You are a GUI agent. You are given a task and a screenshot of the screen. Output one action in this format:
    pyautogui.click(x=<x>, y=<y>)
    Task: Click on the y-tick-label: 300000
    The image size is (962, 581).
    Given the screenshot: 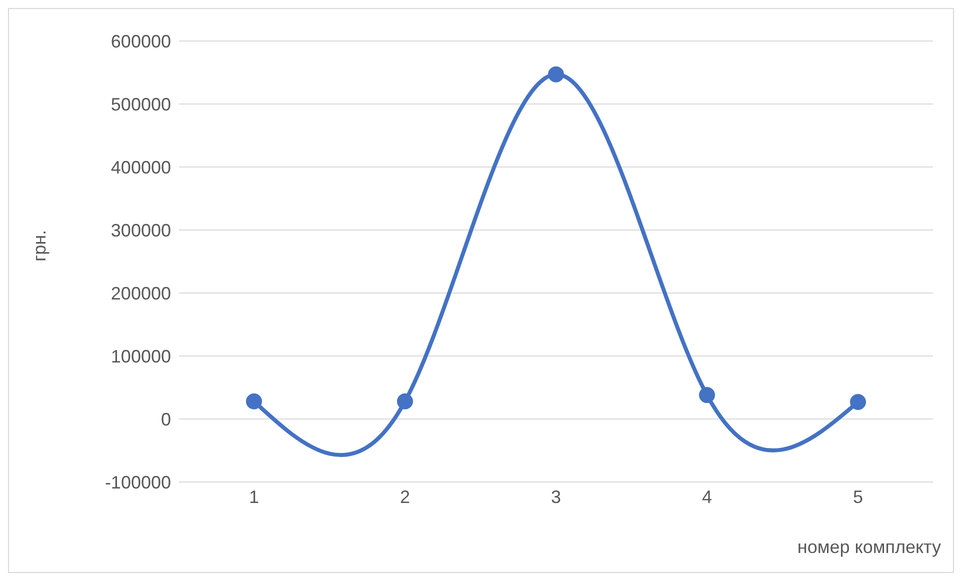 What is the action you would take?
    pyautogui.click(x=140, y=230)
    